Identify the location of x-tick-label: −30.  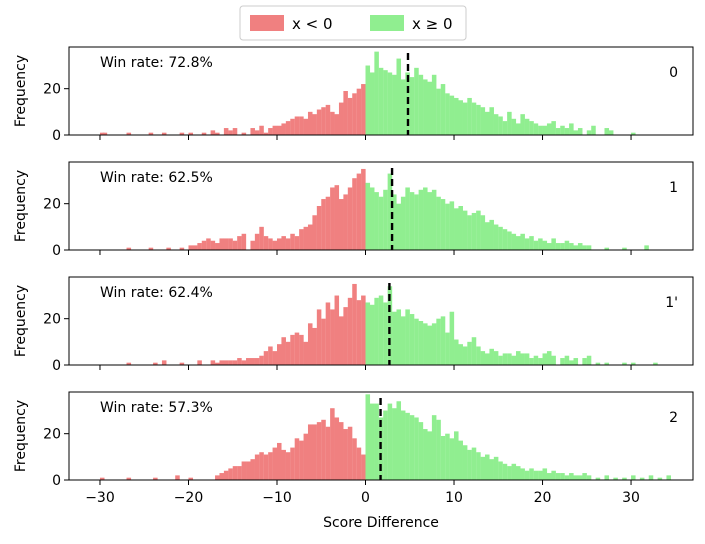
(100, 498).